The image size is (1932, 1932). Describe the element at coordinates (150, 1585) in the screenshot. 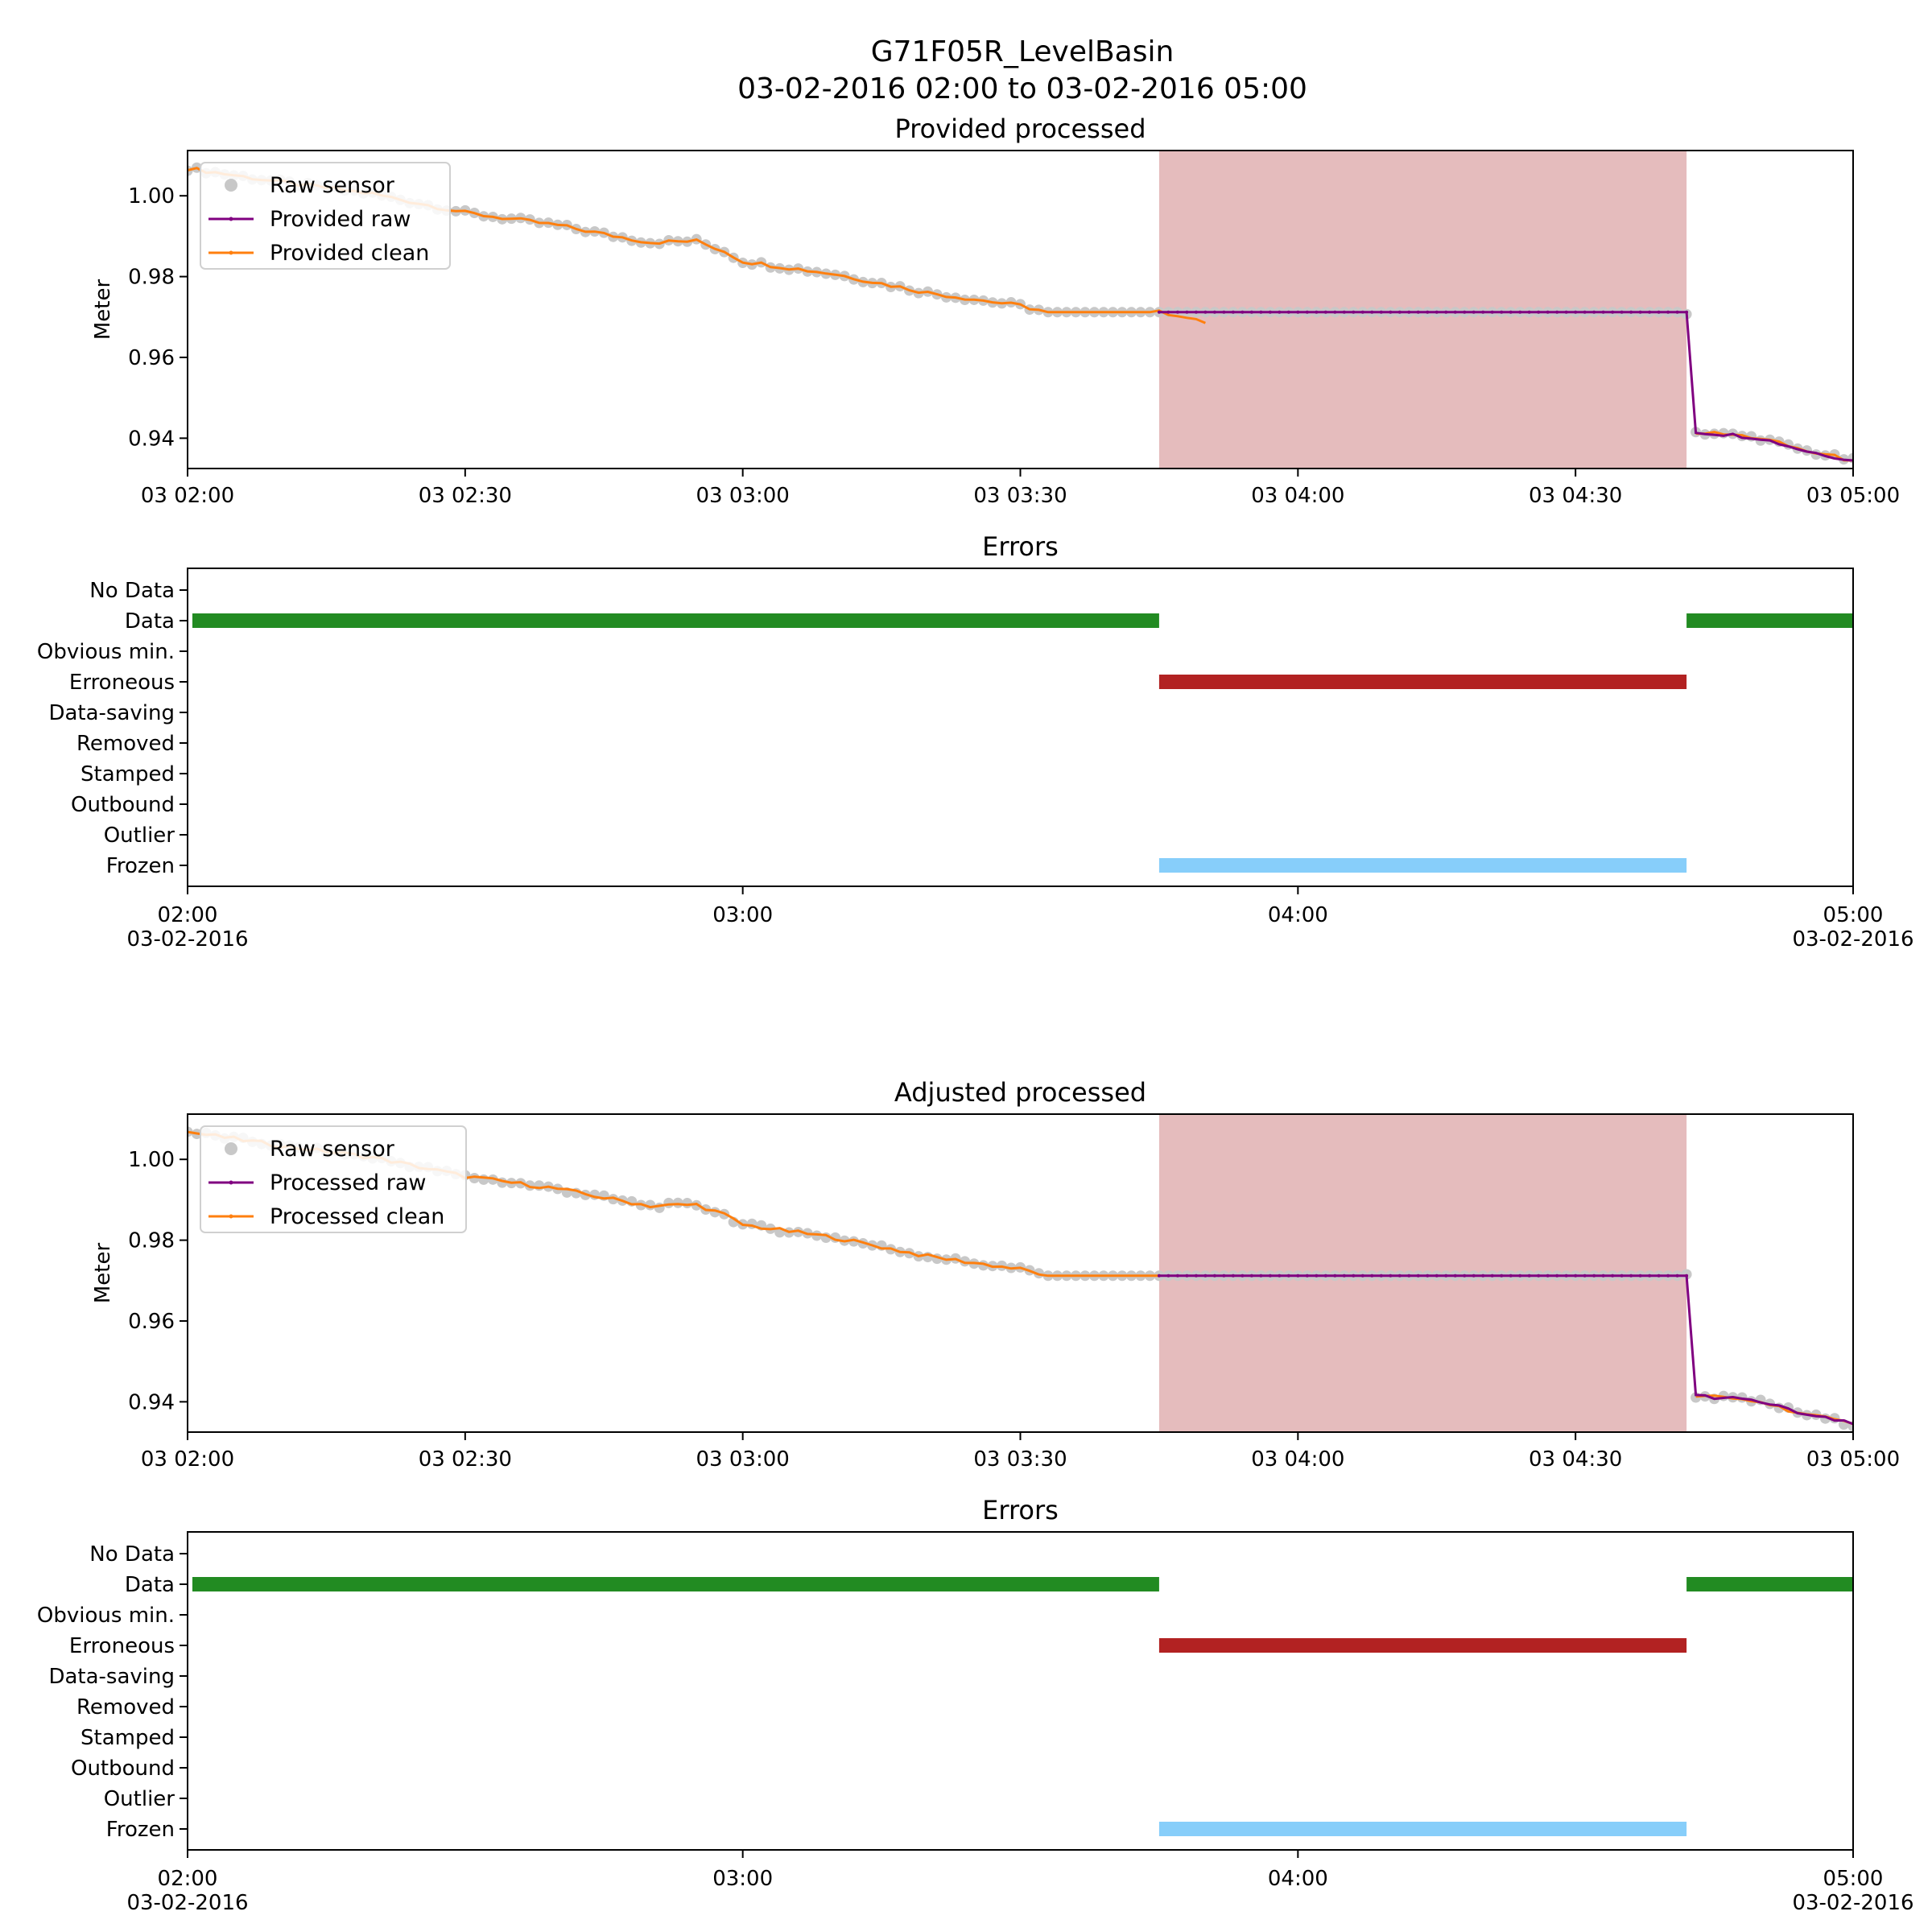

I see `category-label: Data` at that location.